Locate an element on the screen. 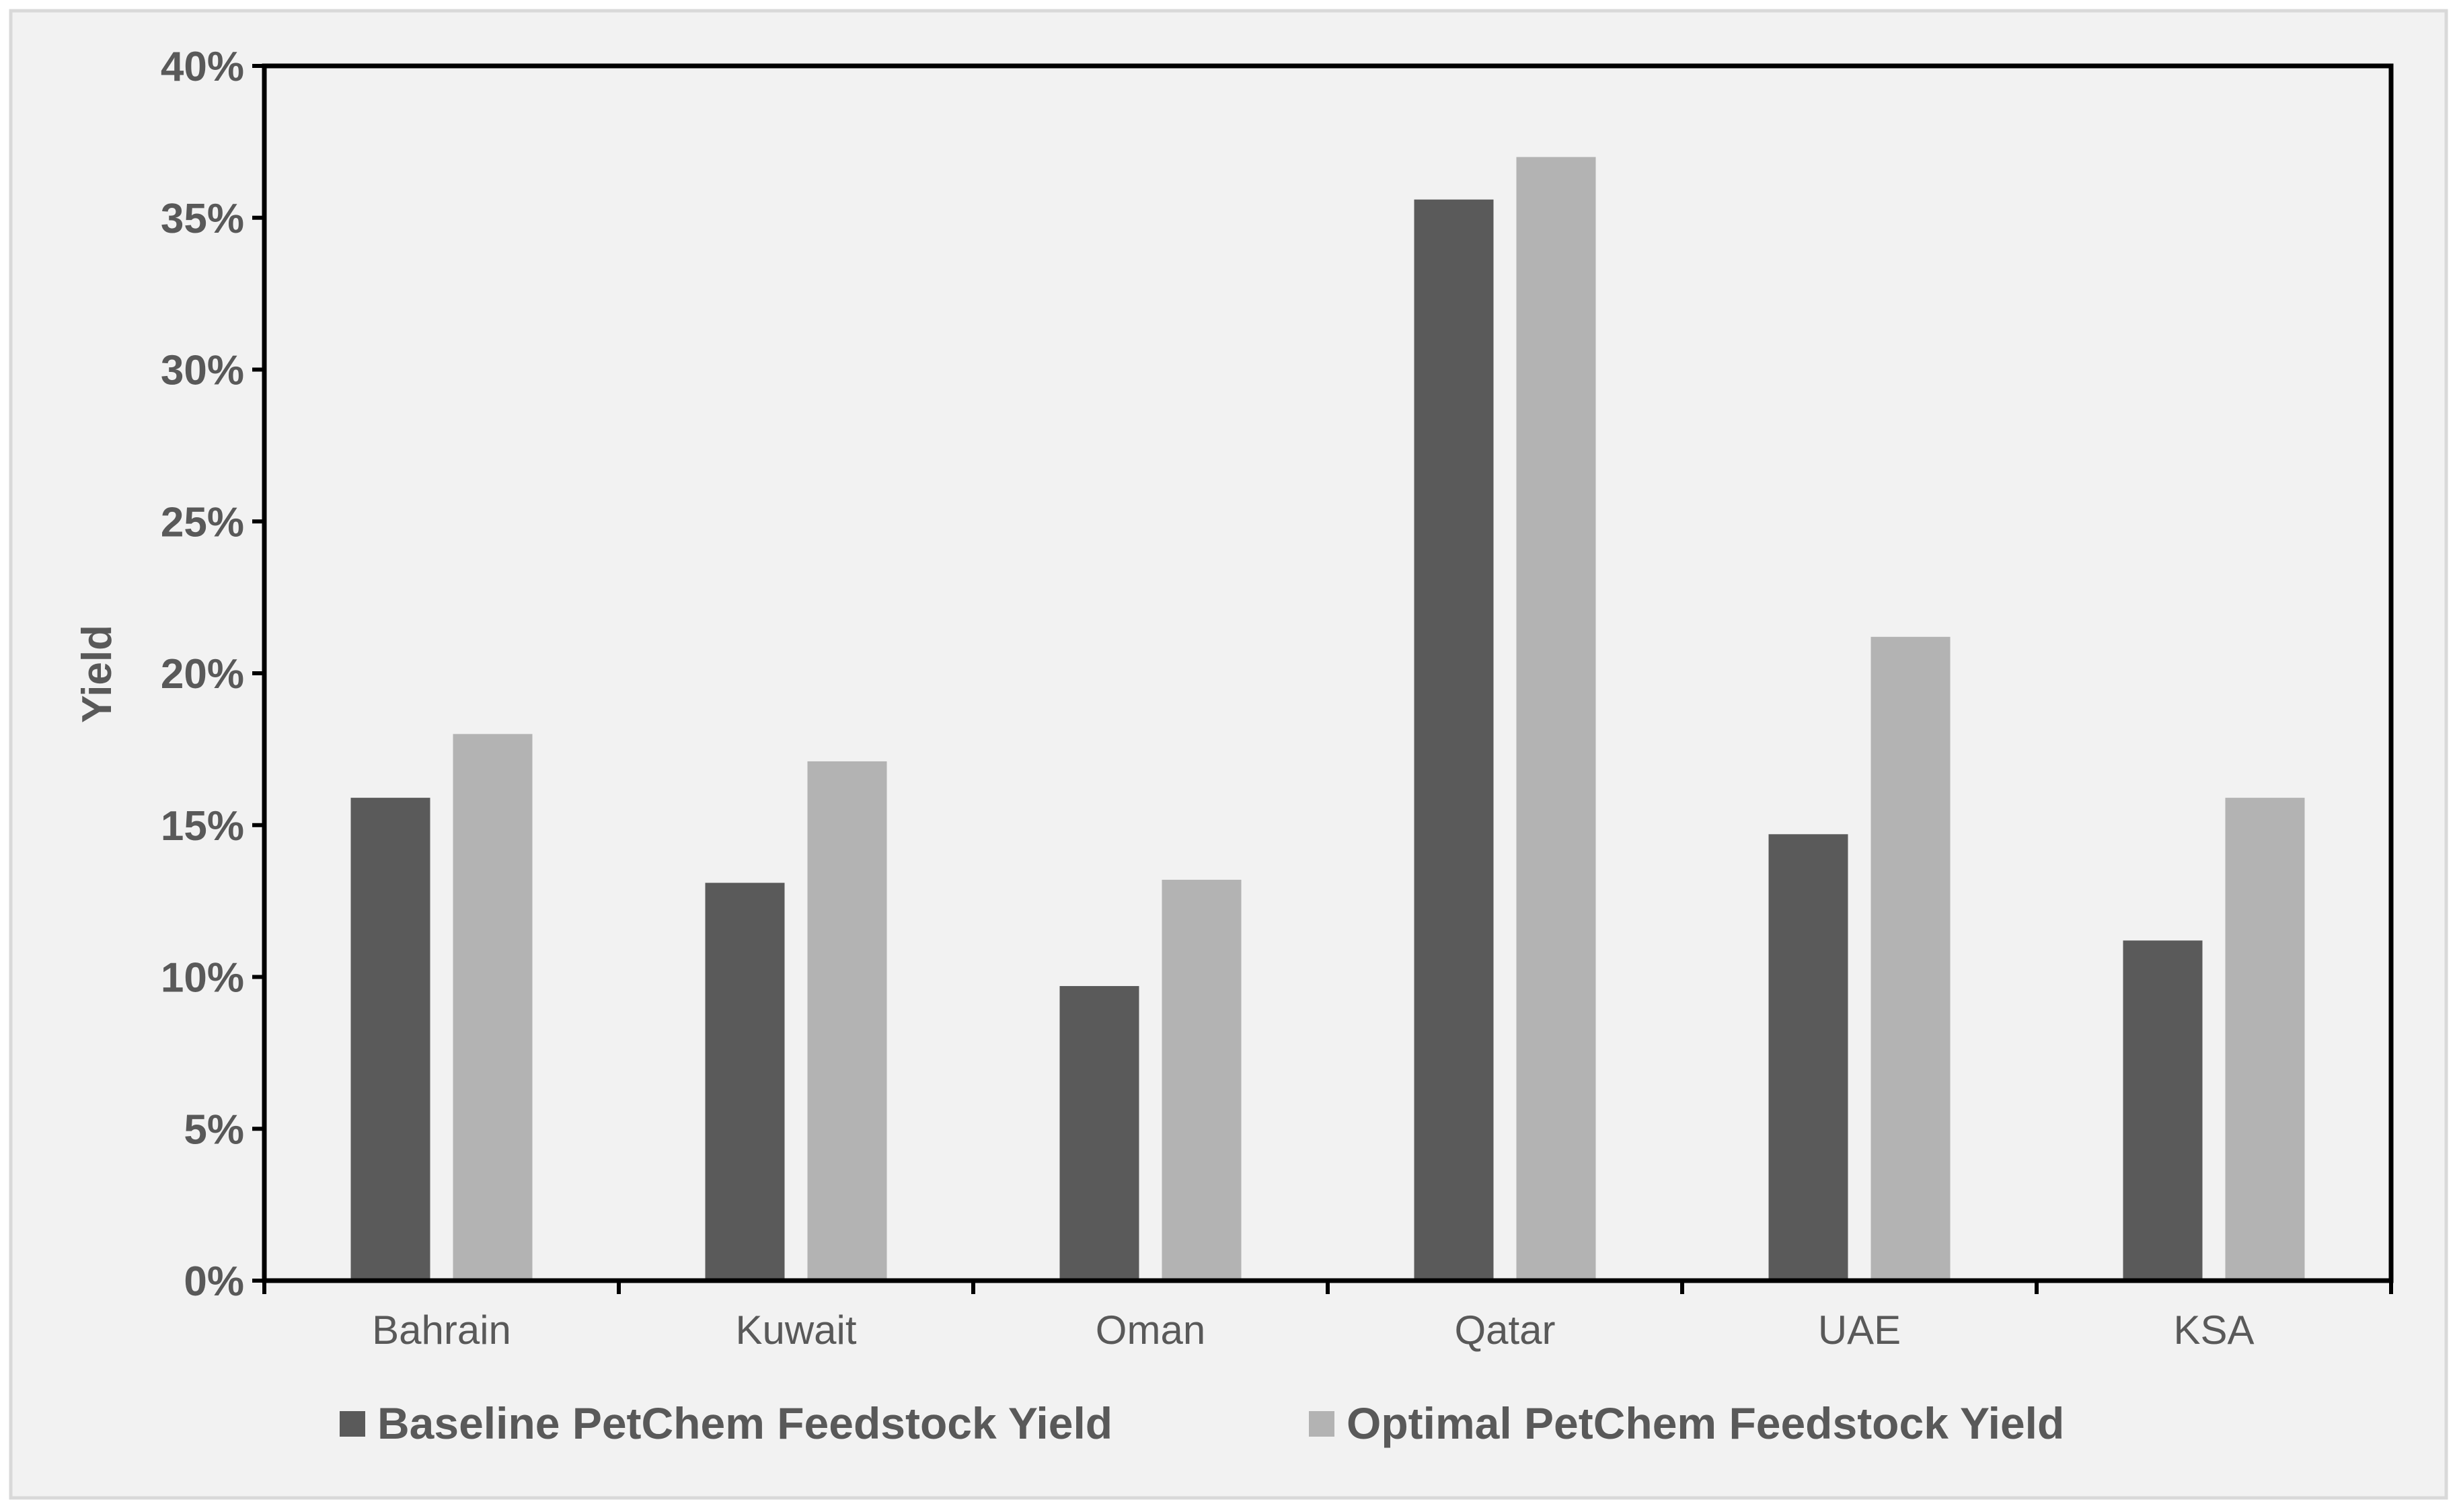  y-axis-label: Yield is located at coordinates (97, 674).